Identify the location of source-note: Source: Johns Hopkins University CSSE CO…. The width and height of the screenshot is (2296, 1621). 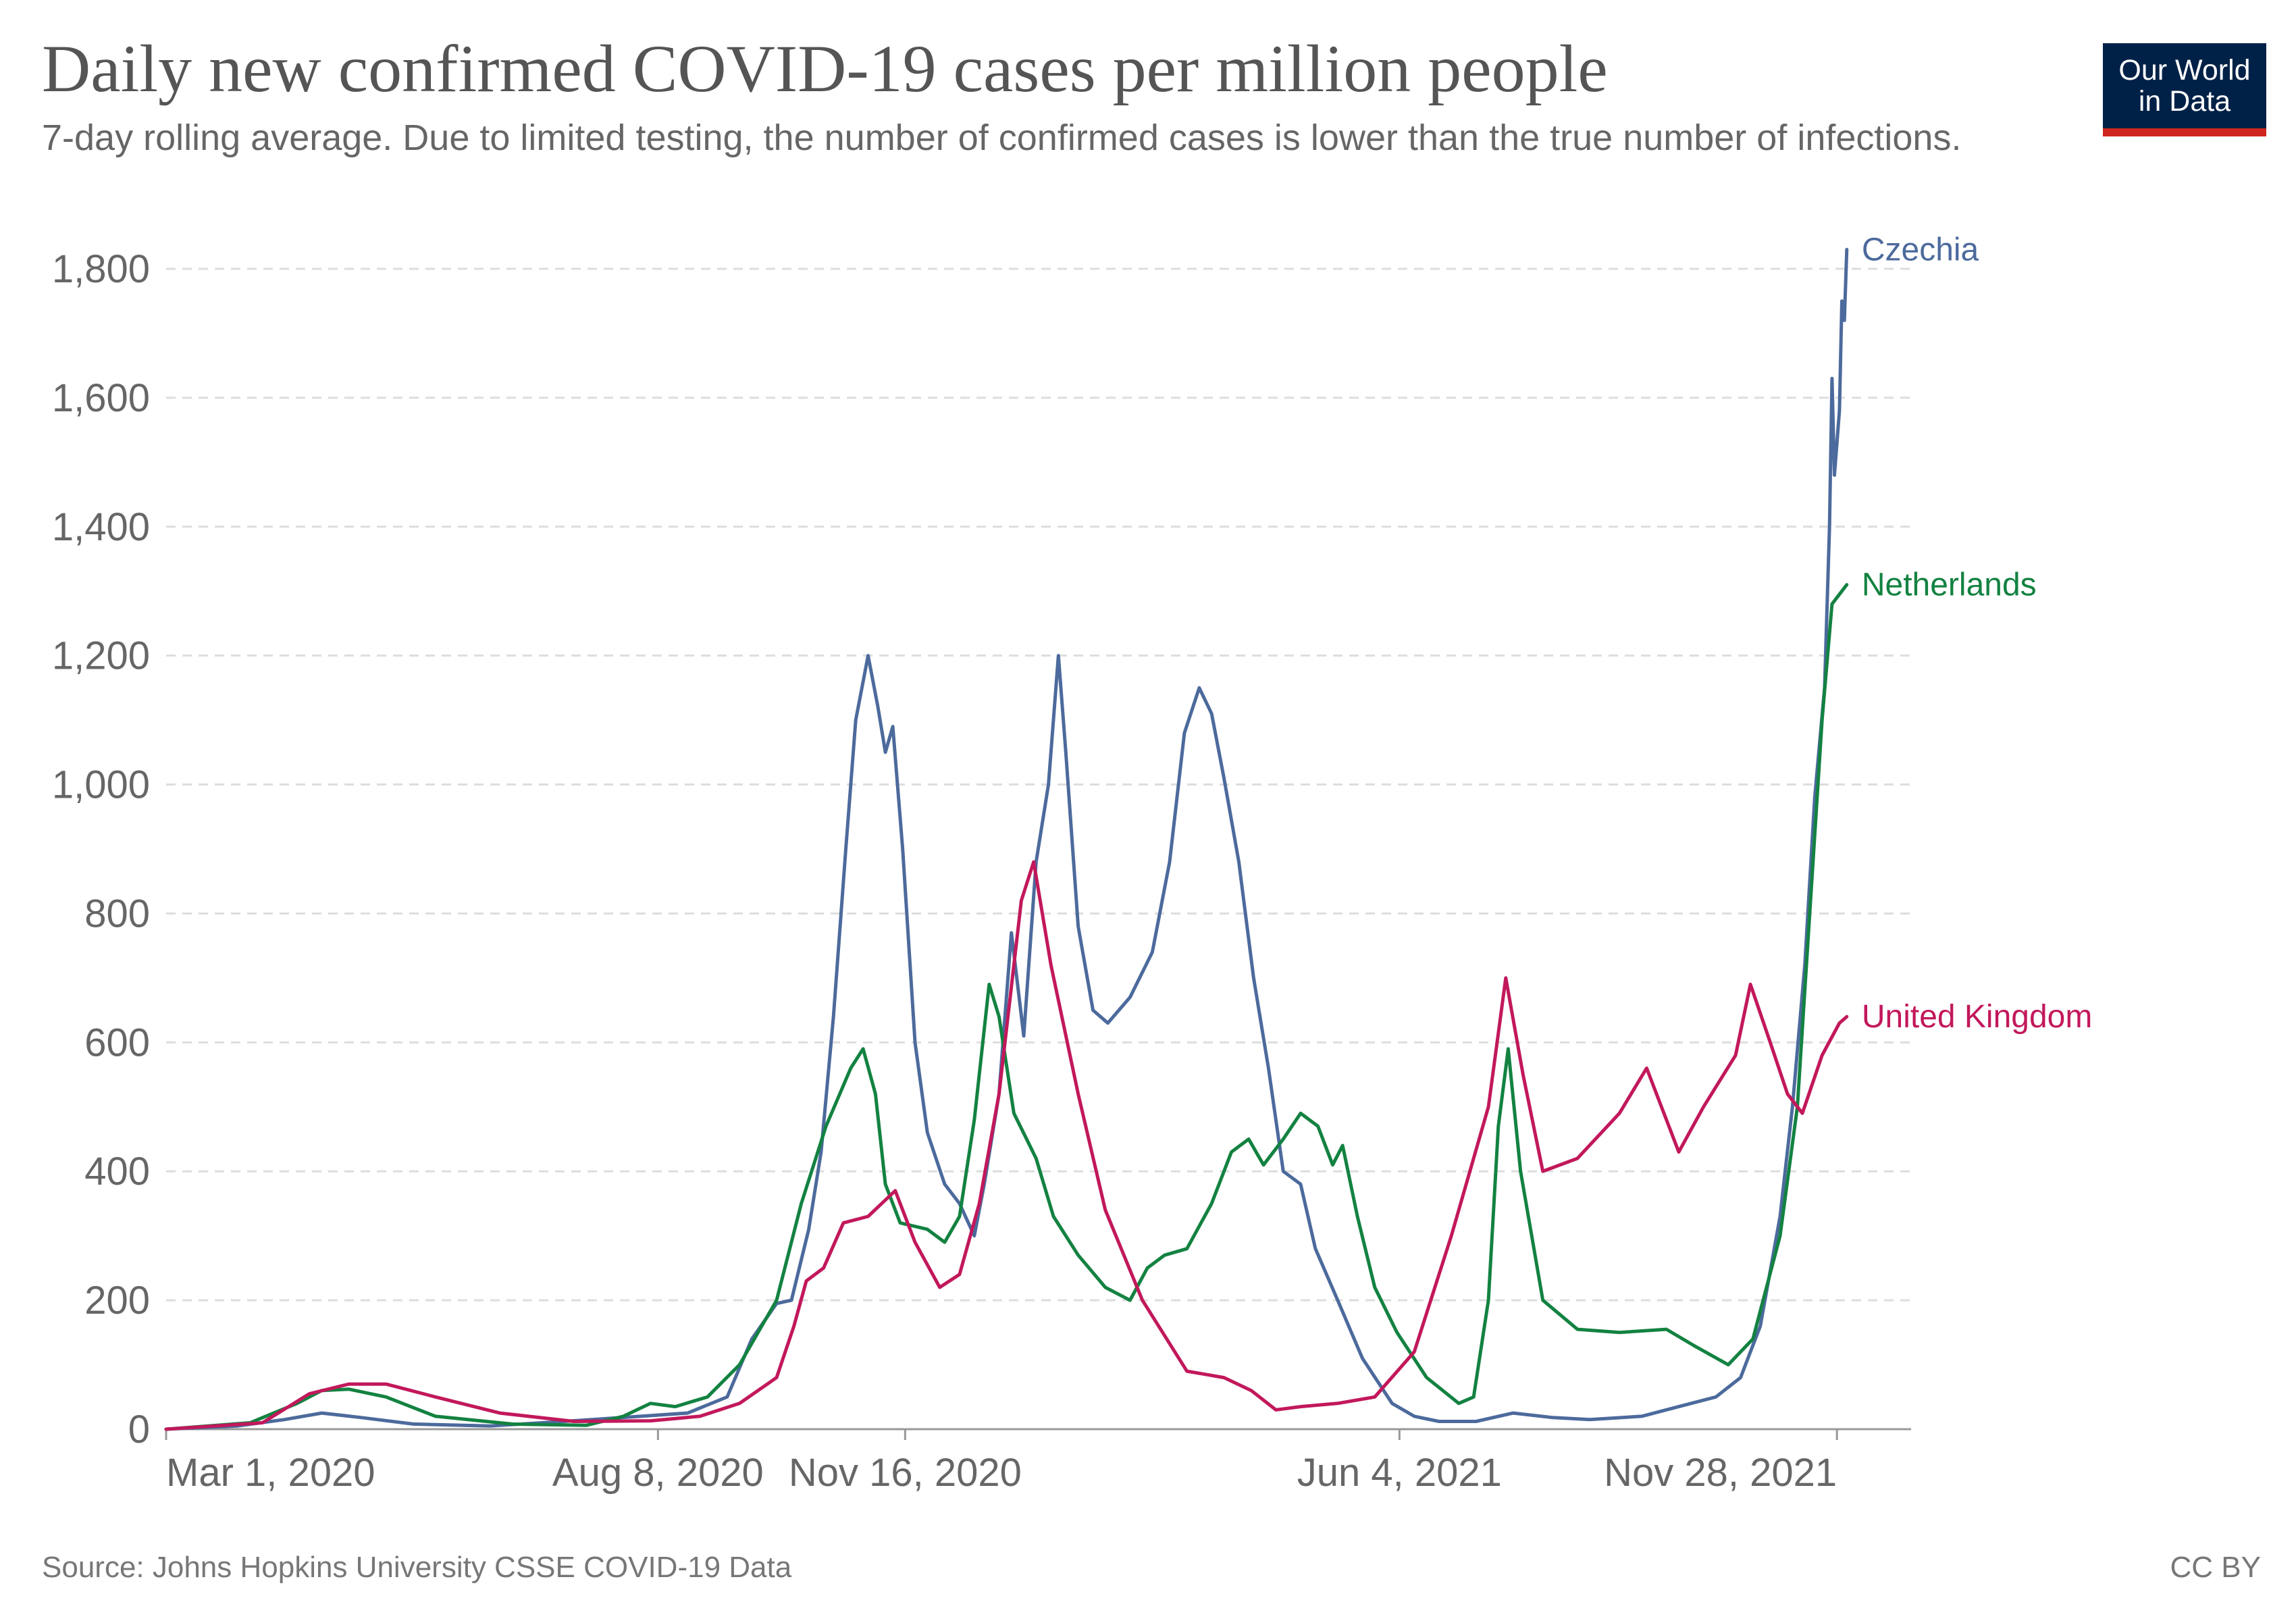
(417, 1567).